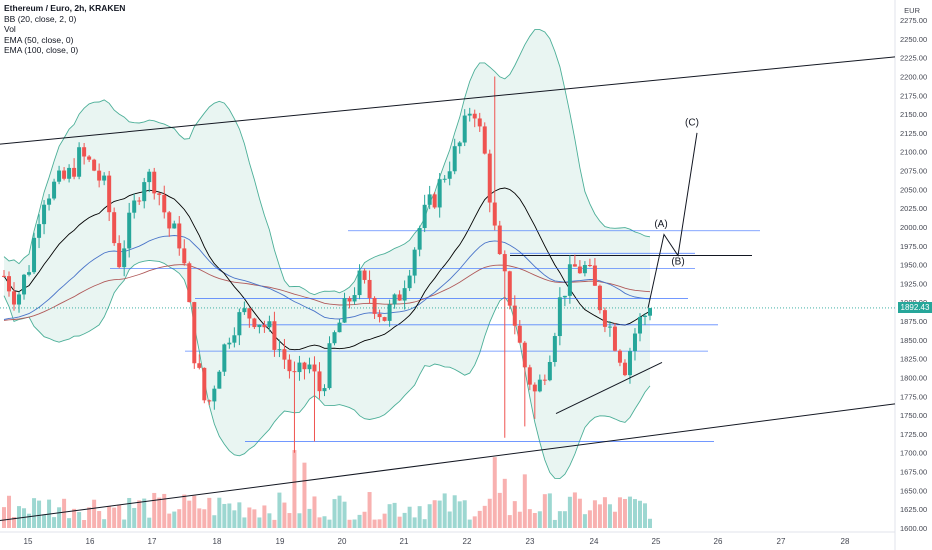 Image resolution: width=932 pixels, height=550 pixels. Describe the element at coordinates (913, 377) in the screenshot. I see `price-tick-label: 1800.00` at that location.